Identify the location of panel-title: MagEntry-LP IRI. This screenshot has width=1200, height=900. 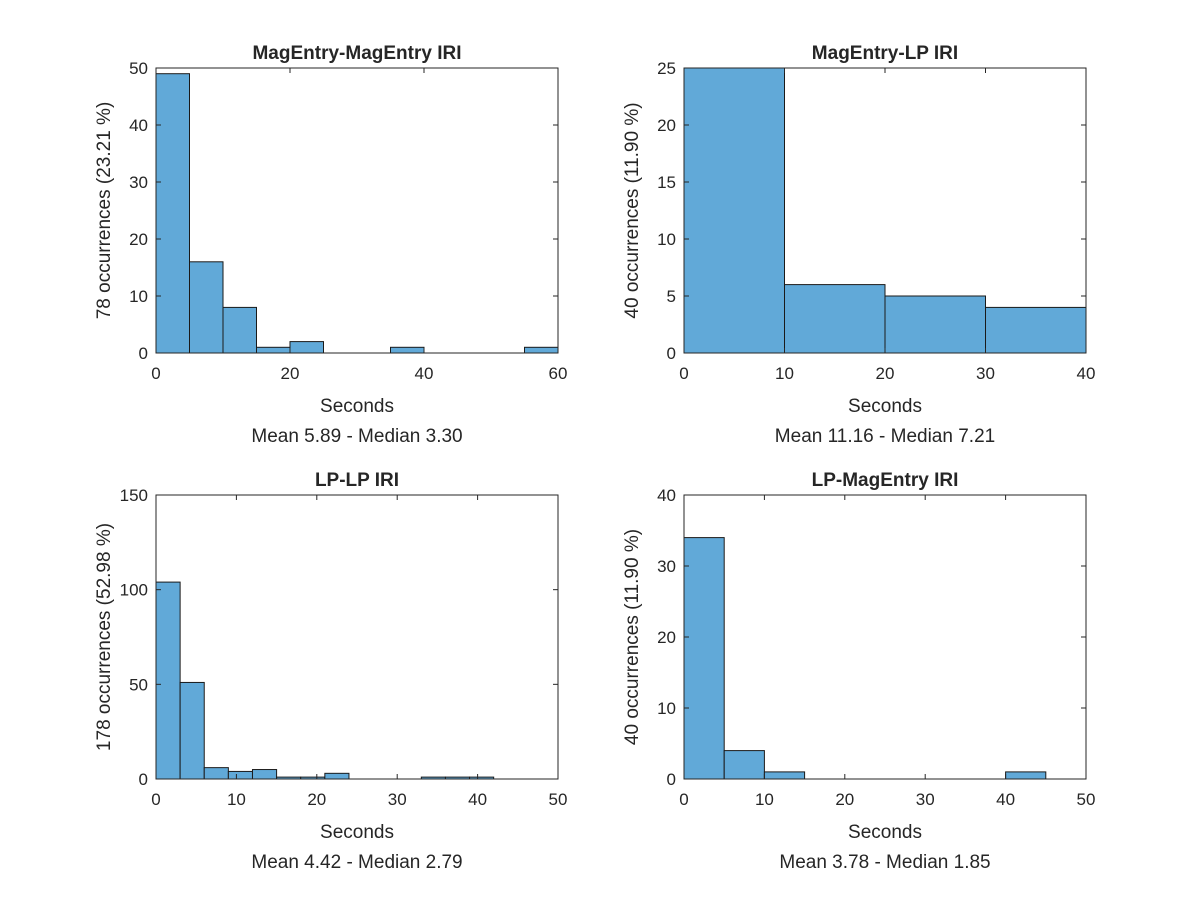
(885, 53).